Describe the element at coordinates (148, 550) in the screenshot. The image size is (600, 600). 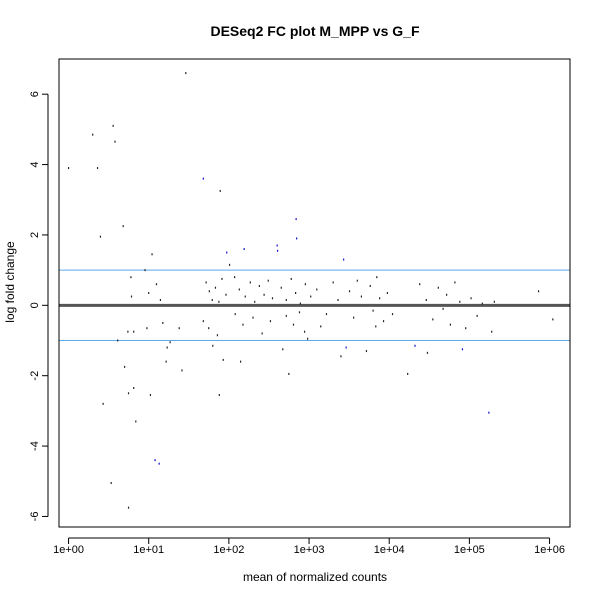
I see `x-tick-label: 1e+01` at that location.